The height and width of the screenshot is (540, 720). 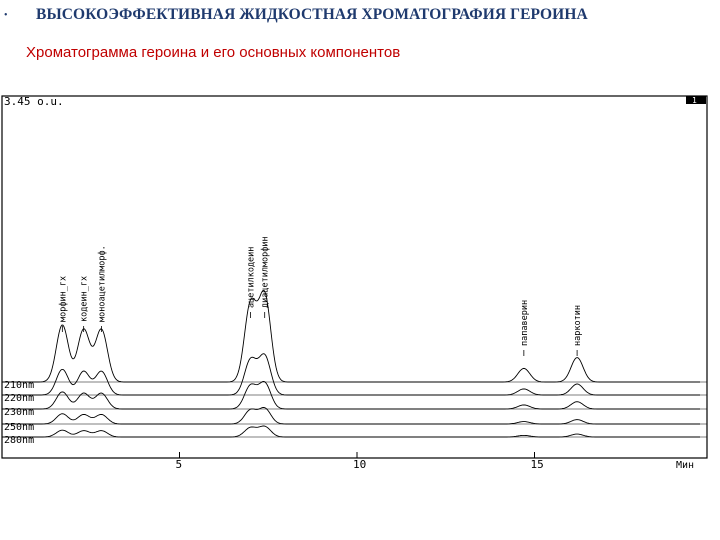 I want to click on corner-marker: 1, so click(x=694, y=100).